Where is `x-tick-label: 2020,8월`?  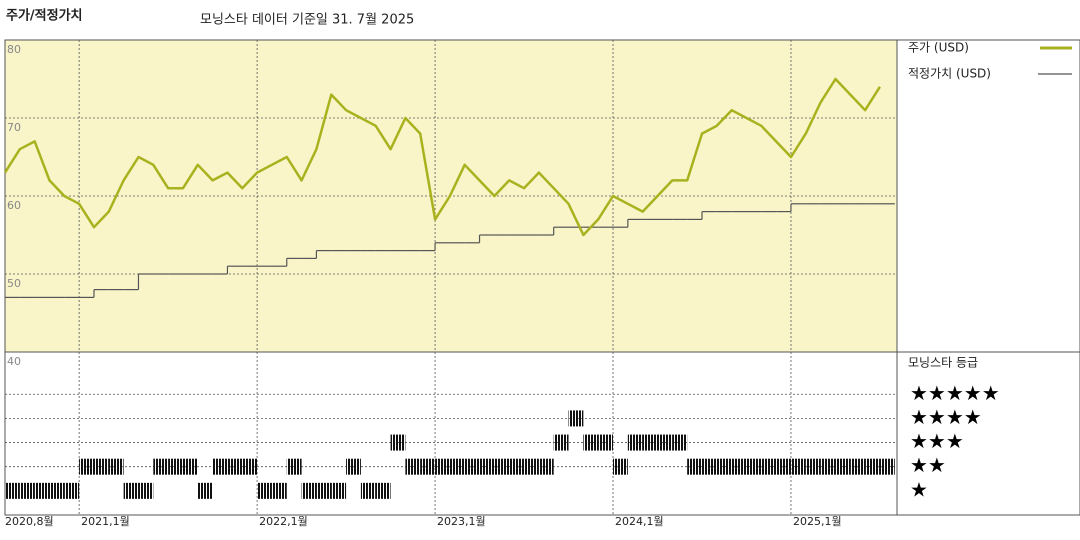 x-tick-label: 2020,8월 is located at coordinates (29, 521).